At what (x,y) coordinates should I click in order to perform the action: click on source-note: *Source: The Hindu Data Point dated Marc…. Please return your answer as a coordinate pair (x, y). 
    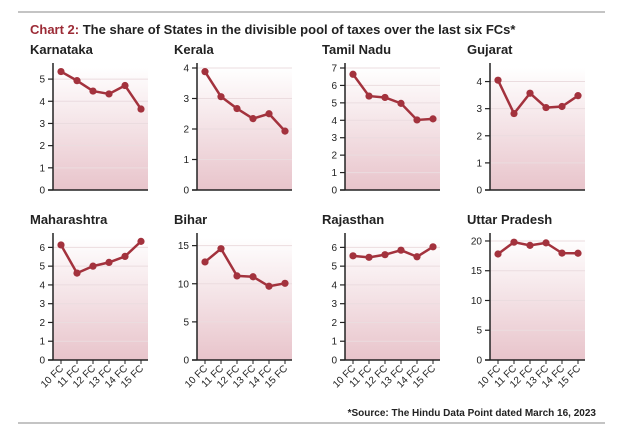
    Looking at the image, I should click on (472, 413).